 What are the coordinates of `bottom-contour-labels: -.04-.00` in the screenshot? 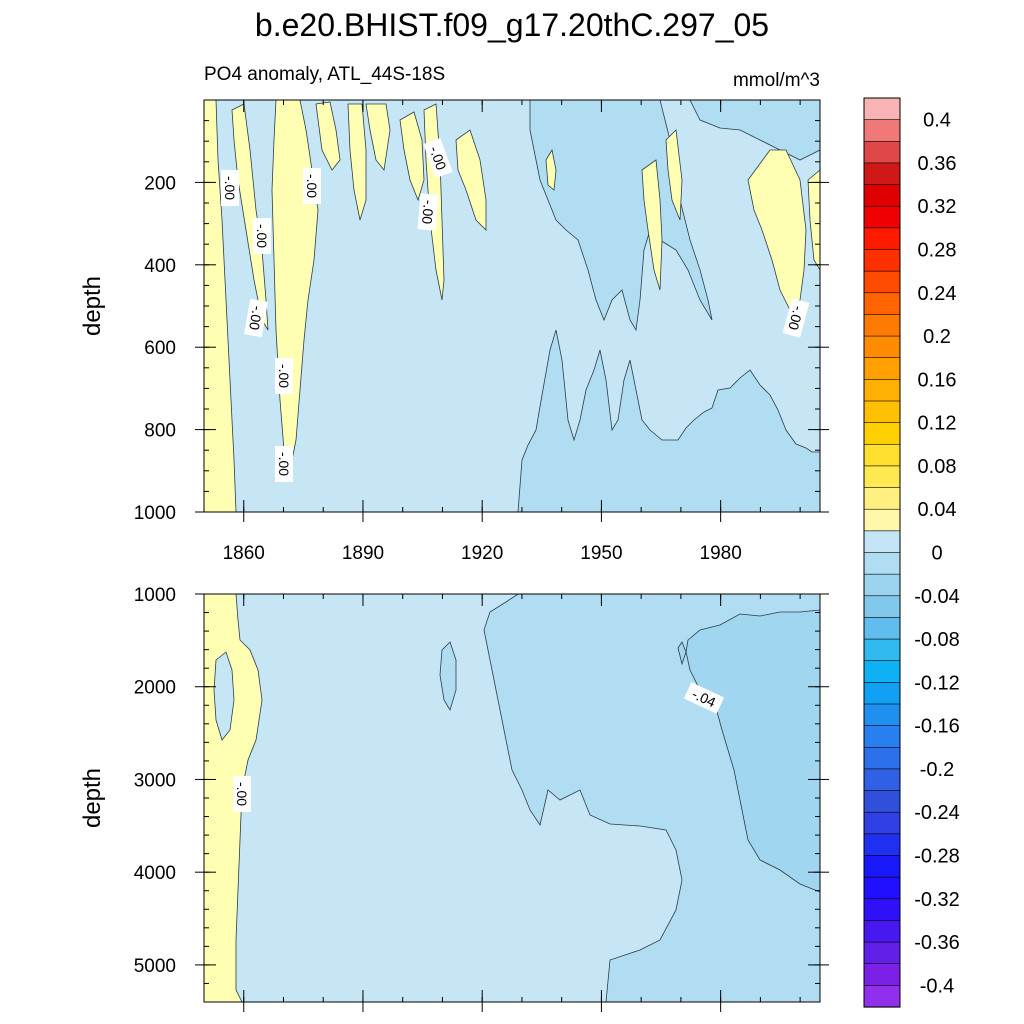 It's located at (479, 747).